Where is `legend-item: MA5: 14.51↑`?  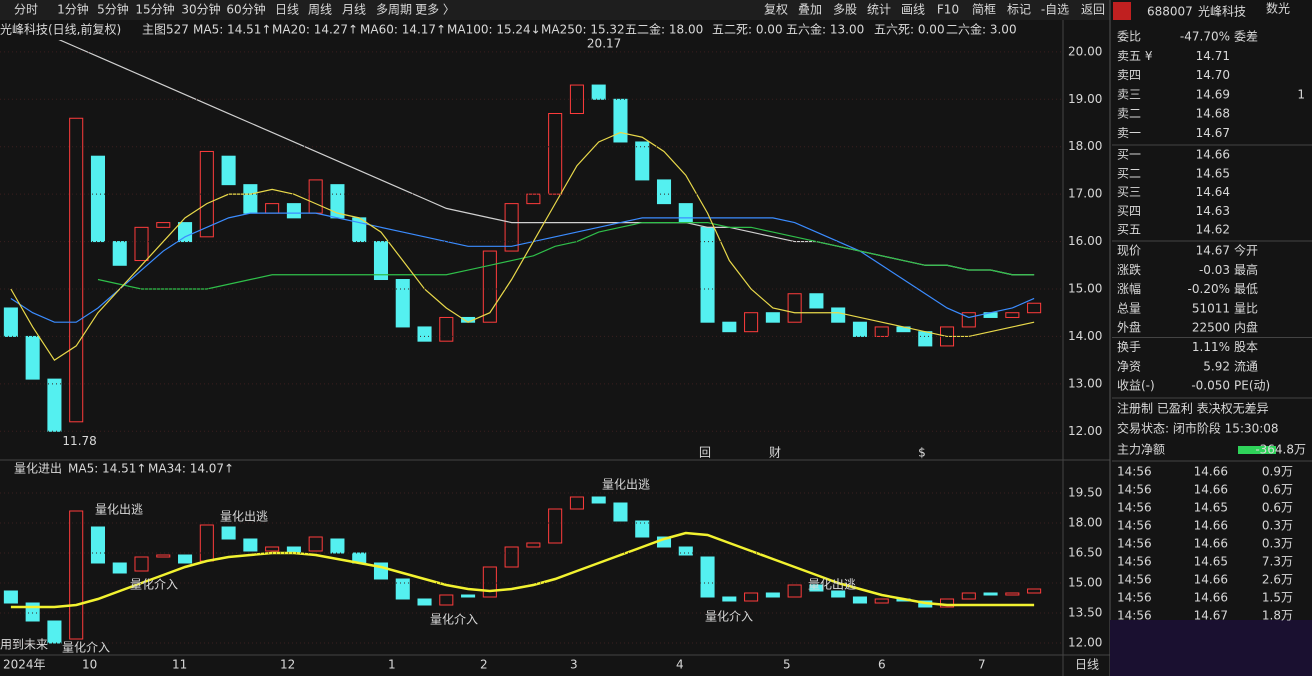 legend-item: MA5: 14.51↑ is located at coordinates (232, 30).